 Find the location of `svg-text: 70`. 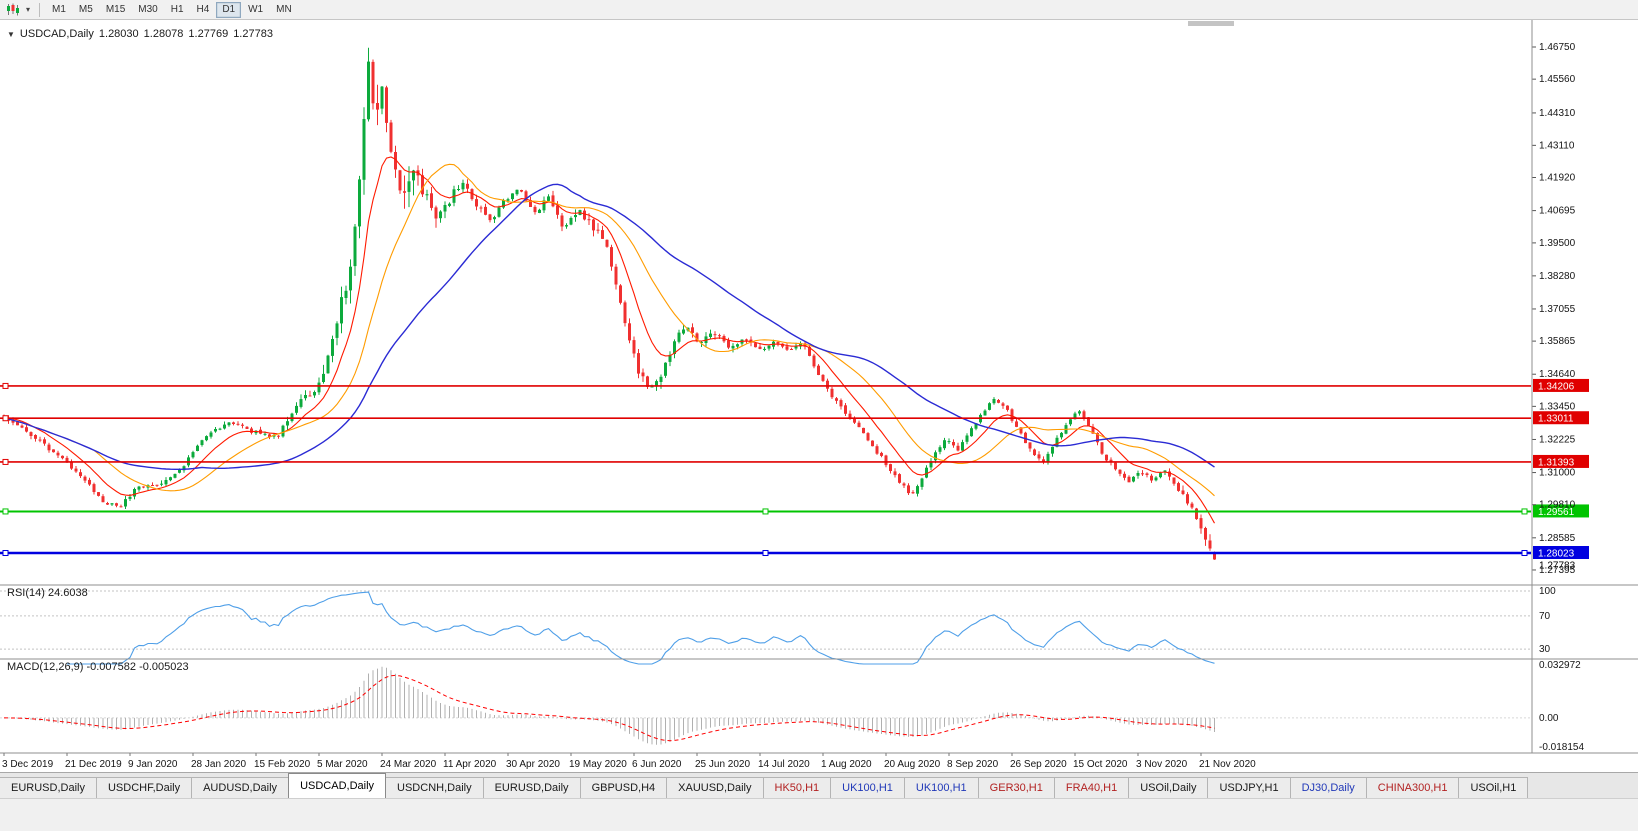

svg-text: 70 is located at coordinates (1545, 616).